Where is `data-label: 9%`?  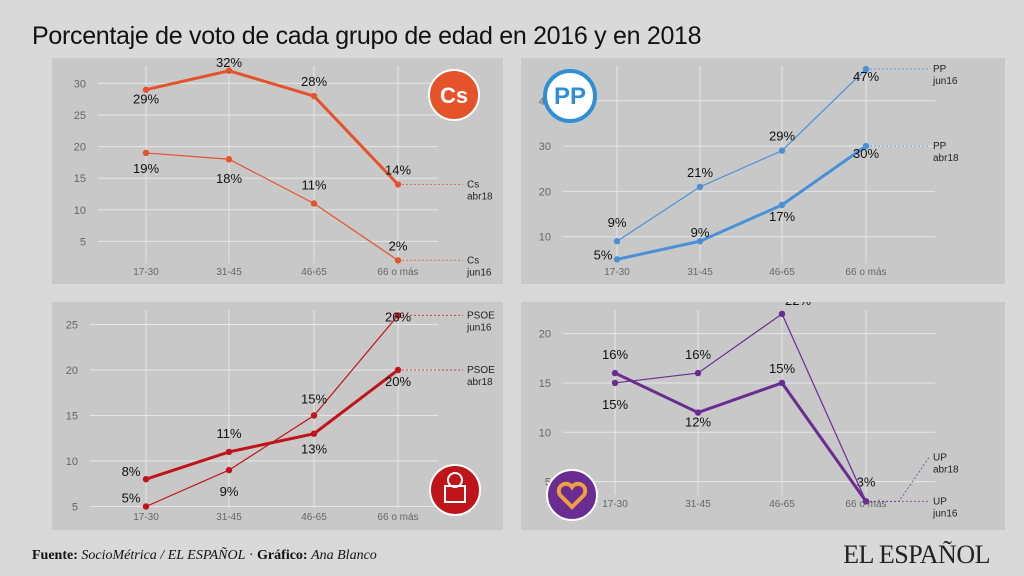
data-label: 9% is located at coordinates (617, 222).